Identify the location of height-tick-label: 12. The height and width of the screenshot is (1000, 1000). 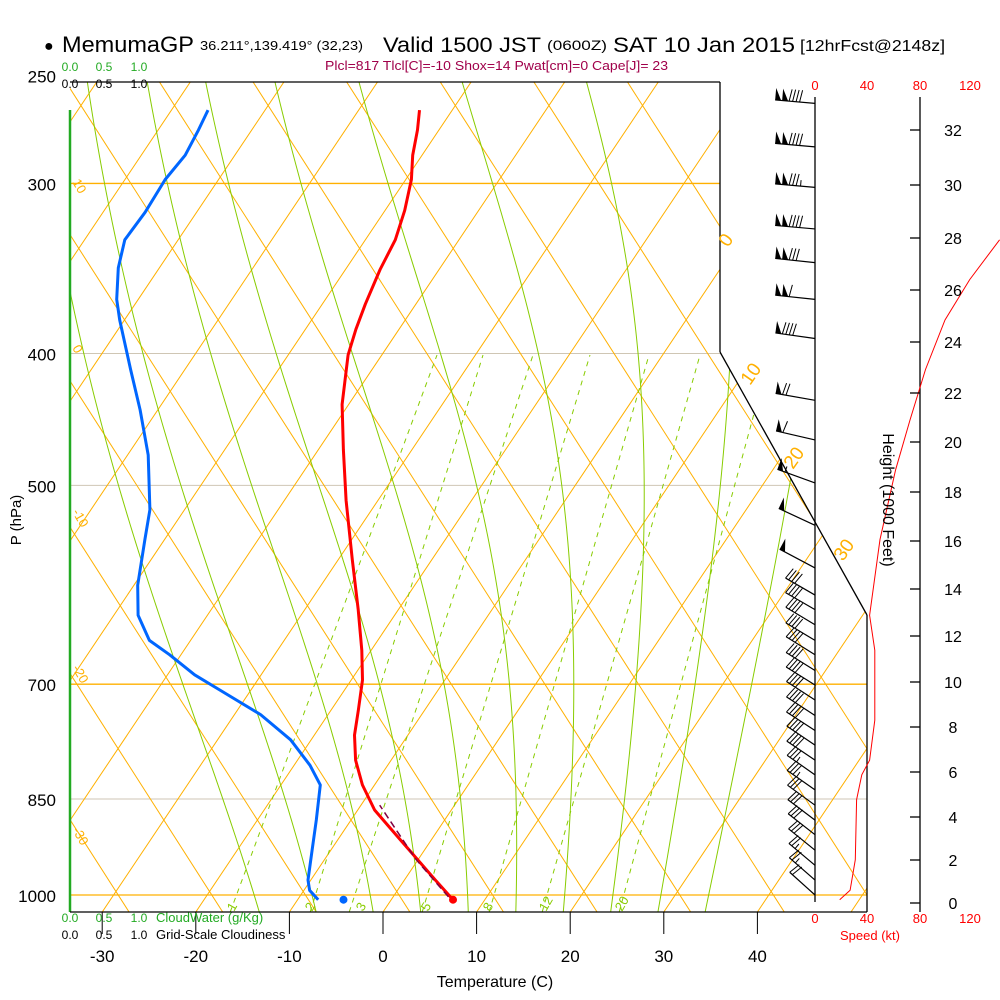
(953, 637).